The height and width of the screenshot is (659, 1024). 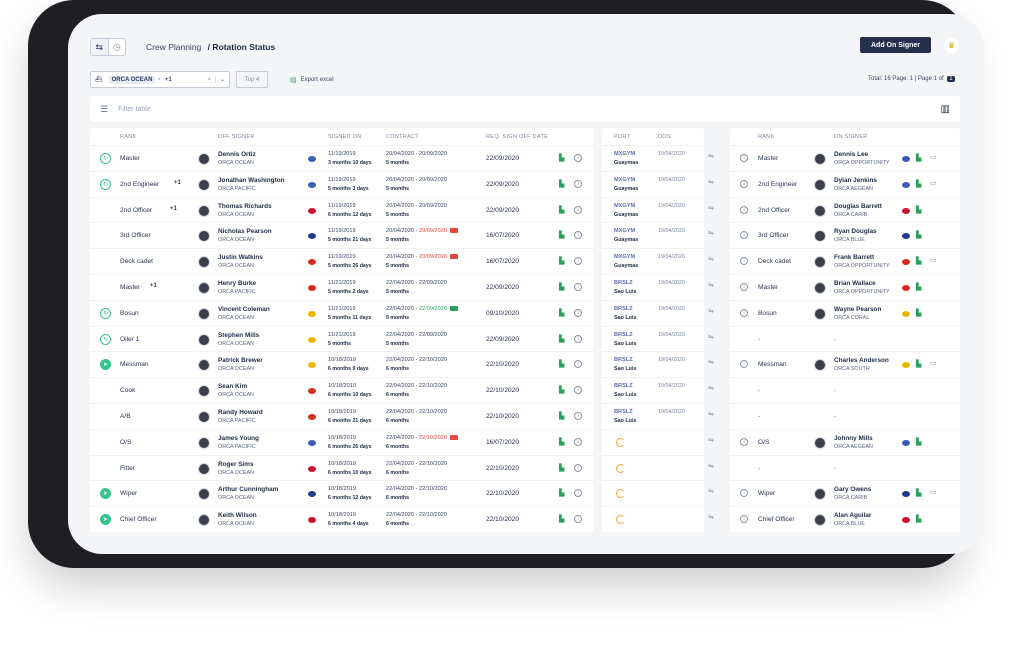 What do you see at coordinates (240, 412) in the screenshot?
I see `off-signer-name: Randy Howard` at bounding box center [240, 412].